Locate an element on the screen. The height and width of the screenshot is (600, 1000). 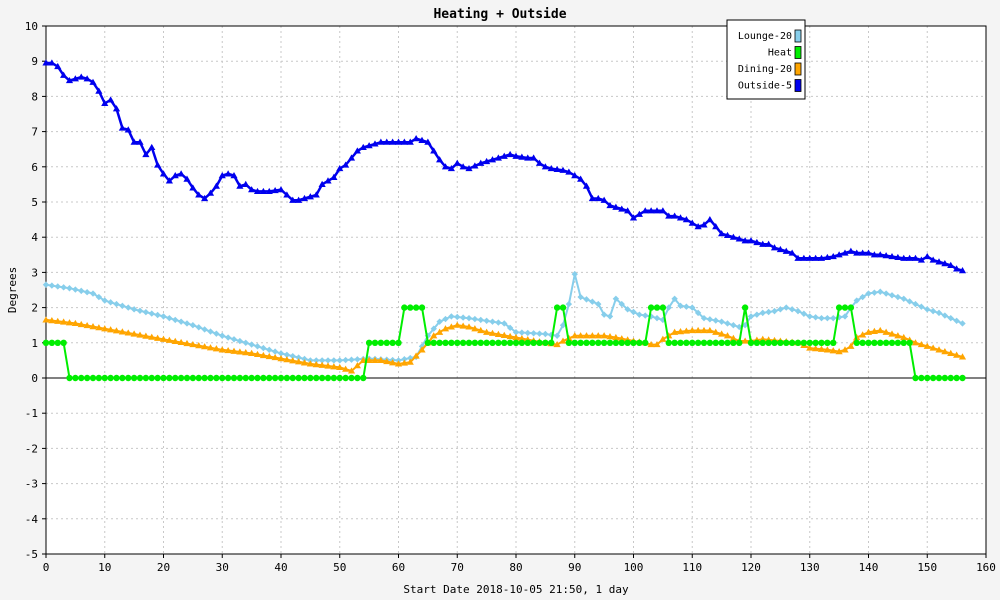
y-tick-label: 5 is located at coordinates (34, 202).